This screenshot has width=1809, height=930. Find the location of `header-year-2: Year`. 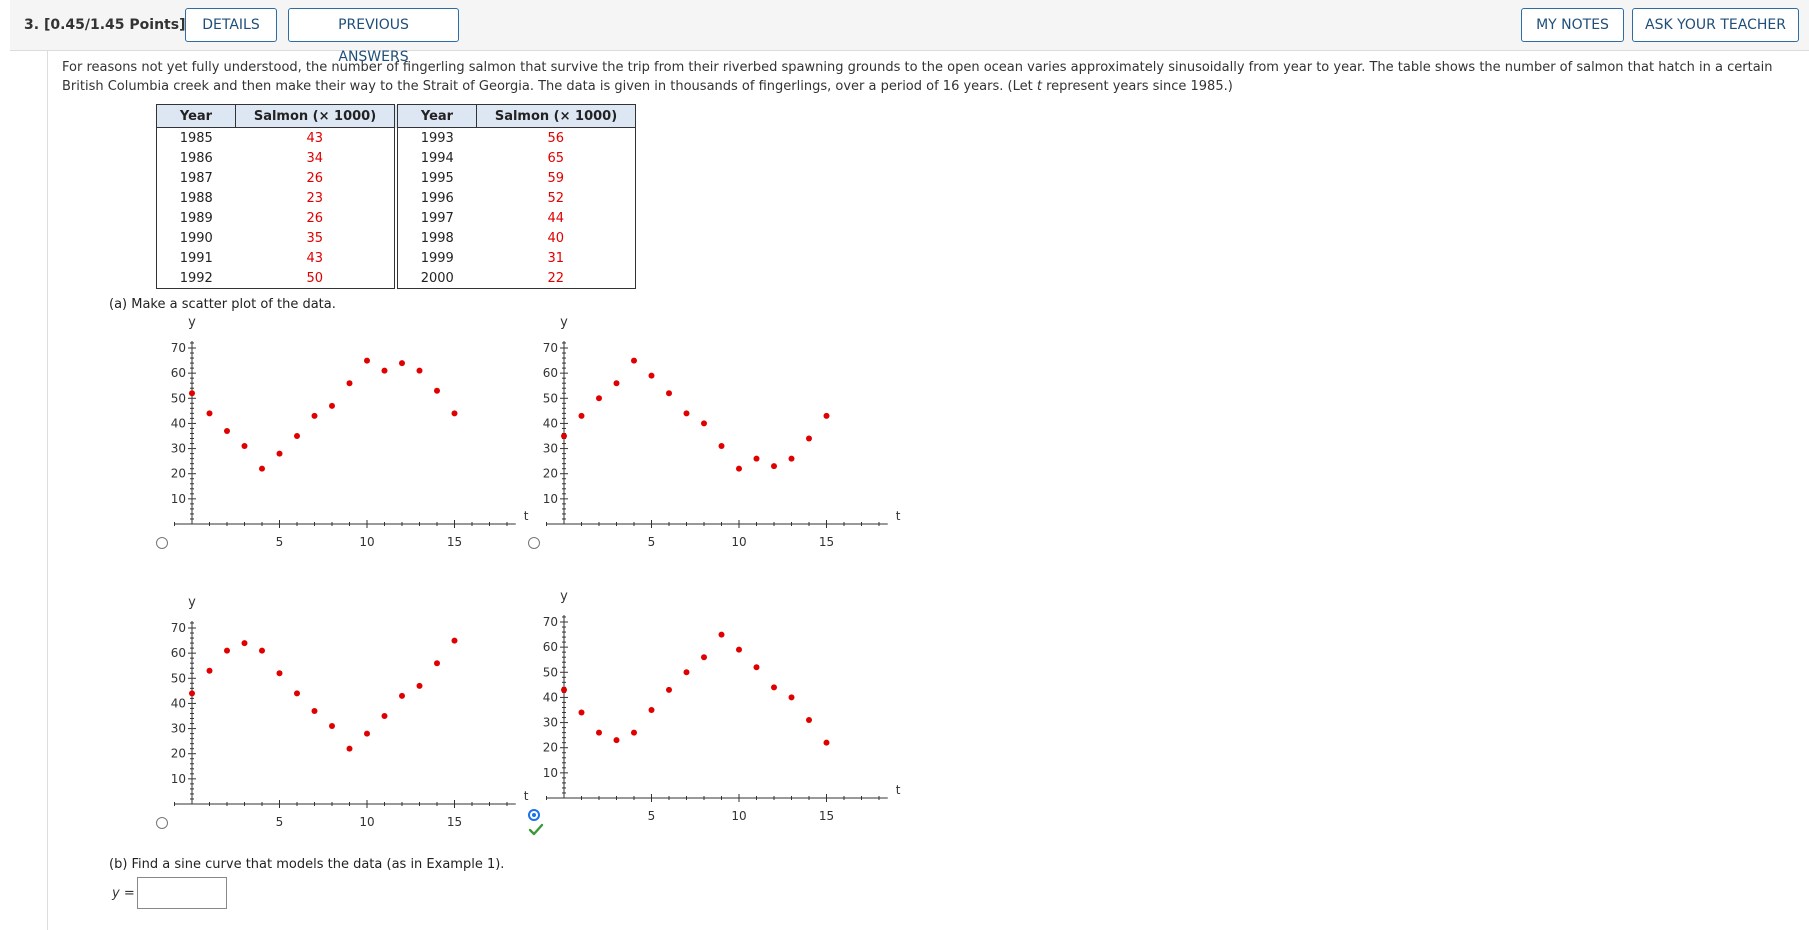

header-year-2: Year is located at coordinates (436, 116).